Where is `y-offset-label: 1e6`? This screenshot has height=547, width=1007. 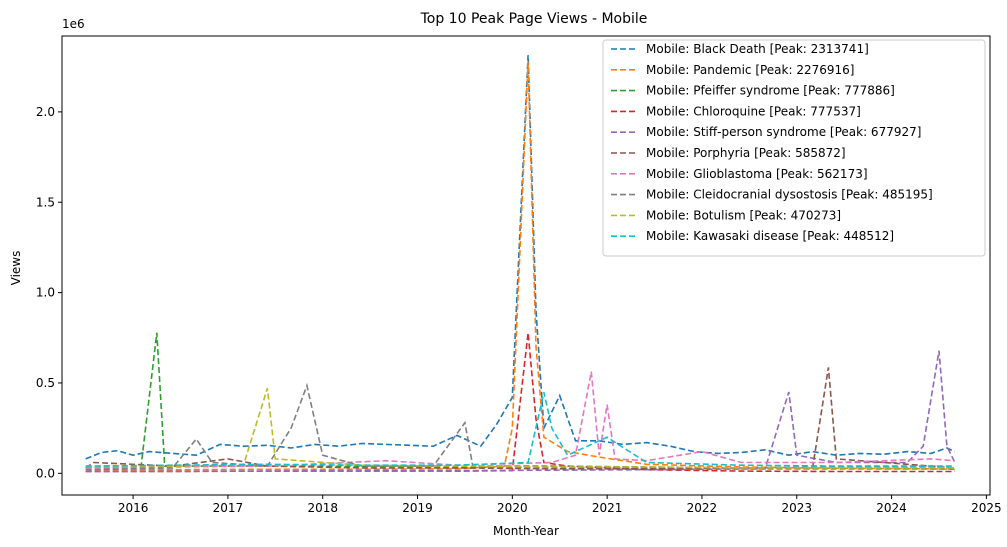 y-offset-label: 1e6 is located at coordinates (73, 24).